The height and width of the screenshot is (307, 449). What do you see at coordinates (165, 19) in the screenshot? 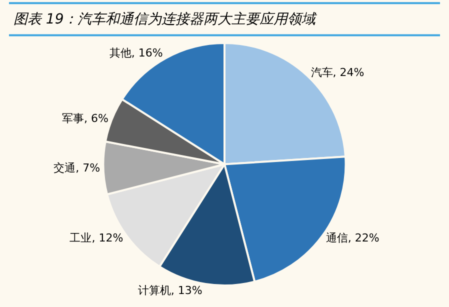
I see `chart-title: 图表 19：汽车和通信为连接器两大主要应用领域` at bounding box center [165, 19].